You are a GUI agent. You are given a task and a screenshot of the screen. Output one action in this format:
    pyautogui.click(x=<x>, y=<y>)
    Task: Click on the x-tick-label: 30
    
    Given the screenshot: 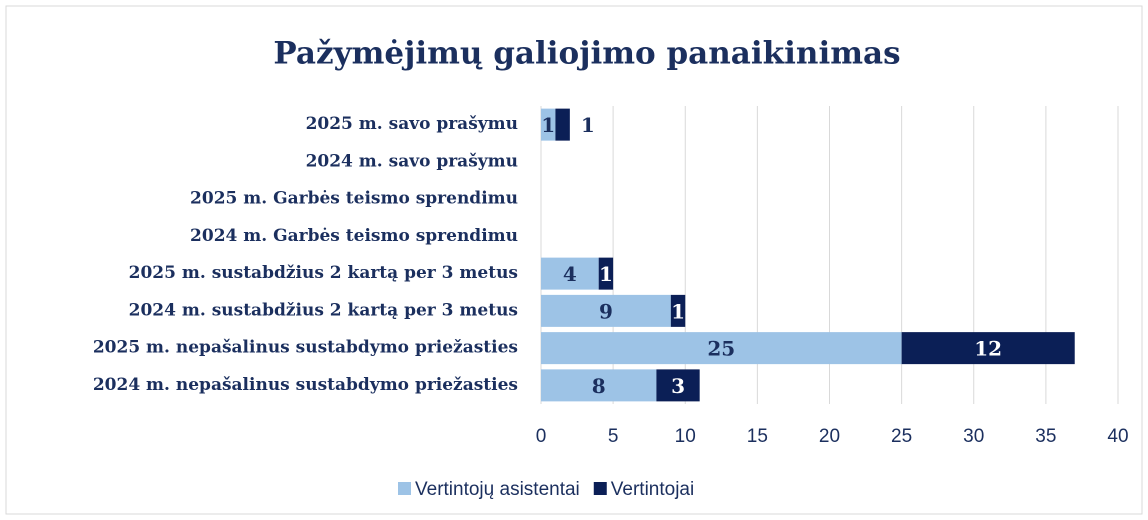 What is the action you would take?
    pyautogui.click(x=973, y=436)
    